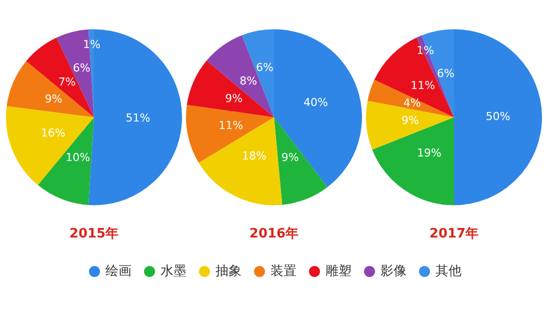  What do you see at coordinates (412, 103) in the screenshot?
I see `data-label: 4%` at bounding box center [412, 103].